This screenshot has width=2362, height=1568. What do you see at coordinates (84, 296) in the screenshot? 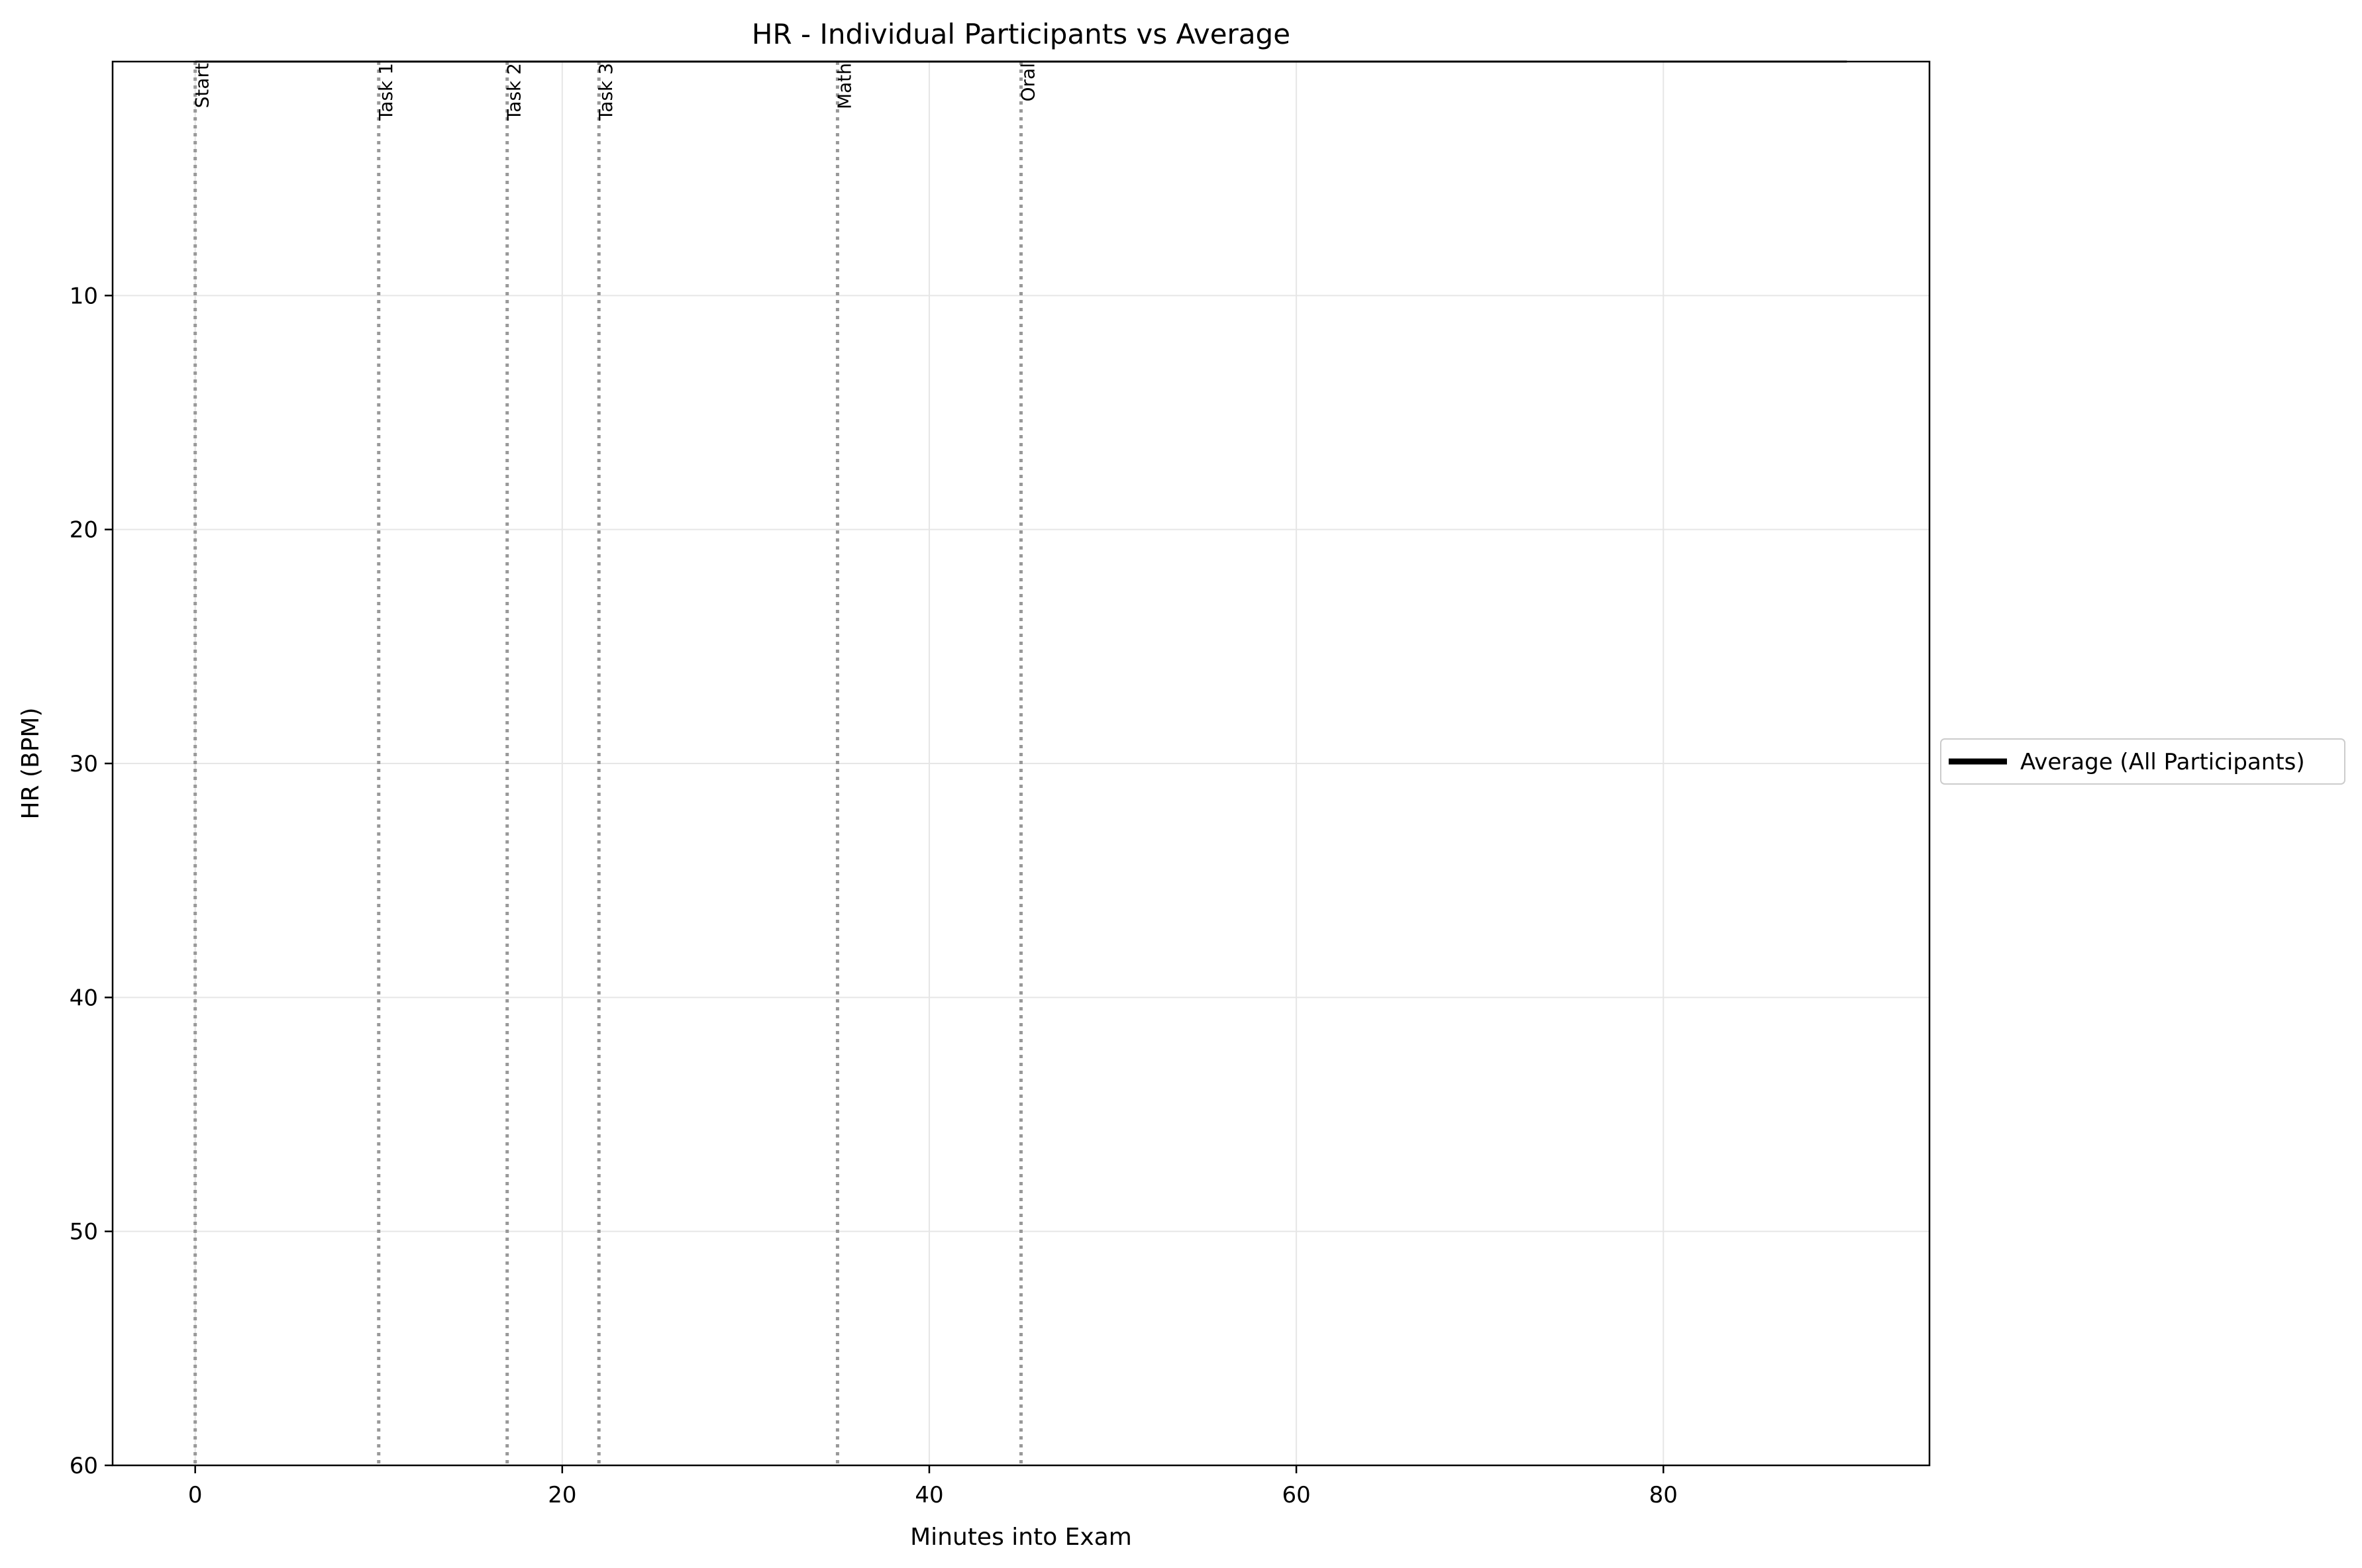
I see `y-tick-label: 10` at bounding box center [84, 296].